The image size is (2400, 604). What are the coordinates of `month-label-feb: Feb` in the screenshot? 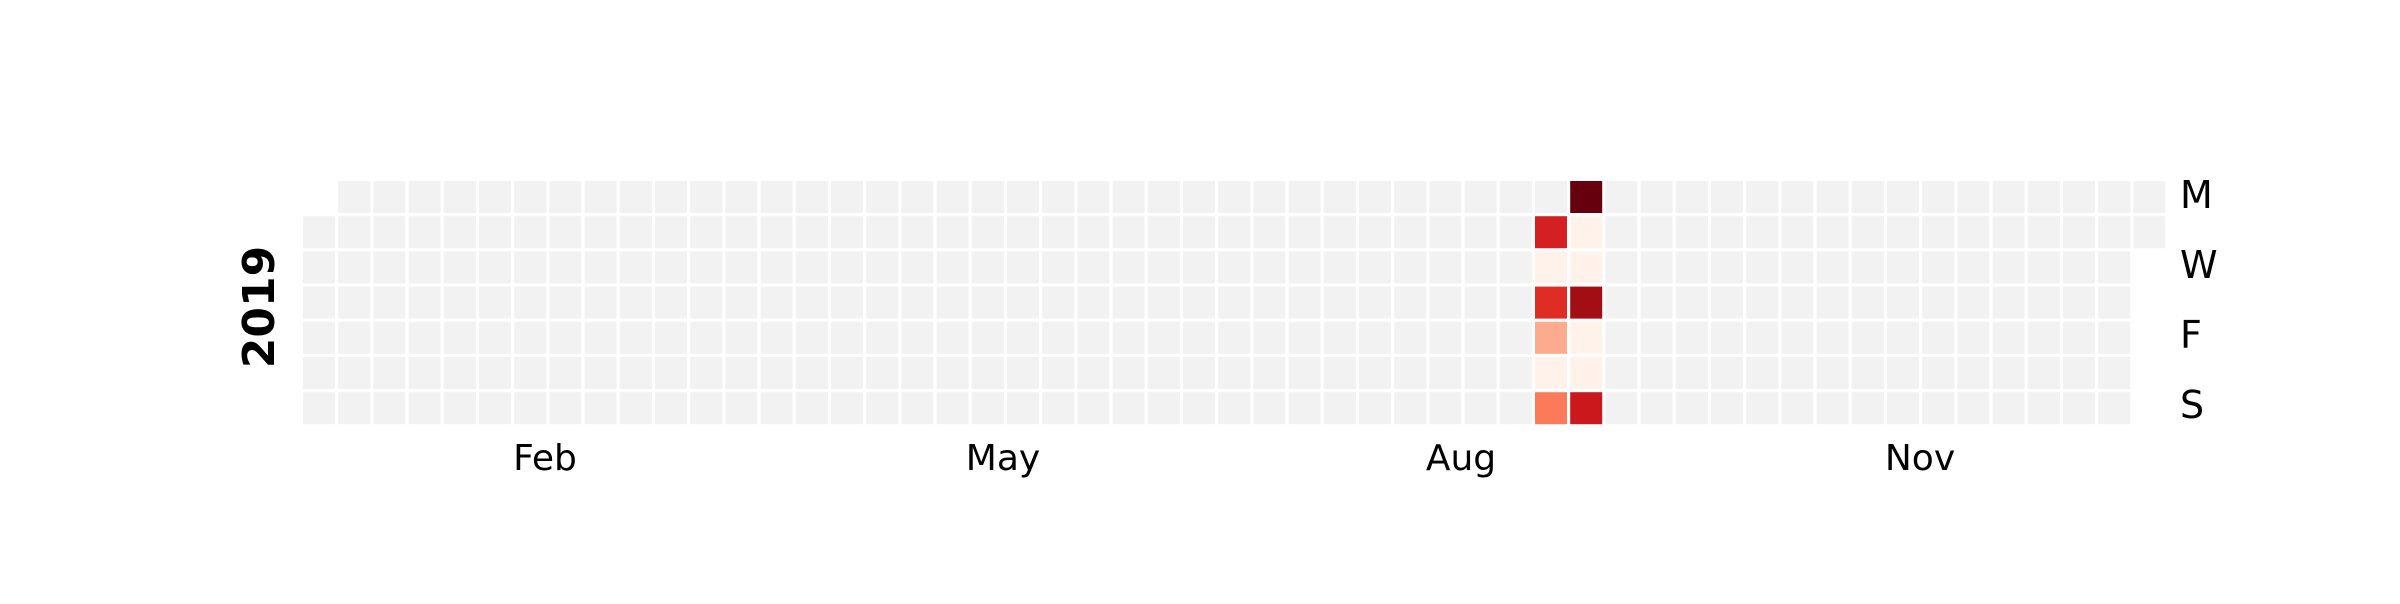 It's located at (545, 458).